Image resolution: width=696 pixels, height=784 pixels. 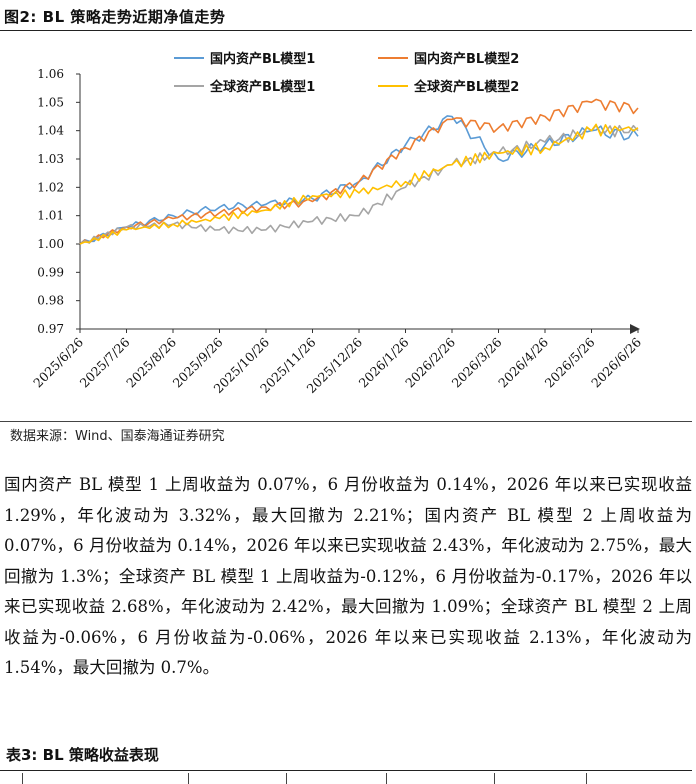 What do you see at coordinates (262, 59) in the screenshot?
I see `legend-label: 国内资产BL模型1` at bounding box center [262, 59].